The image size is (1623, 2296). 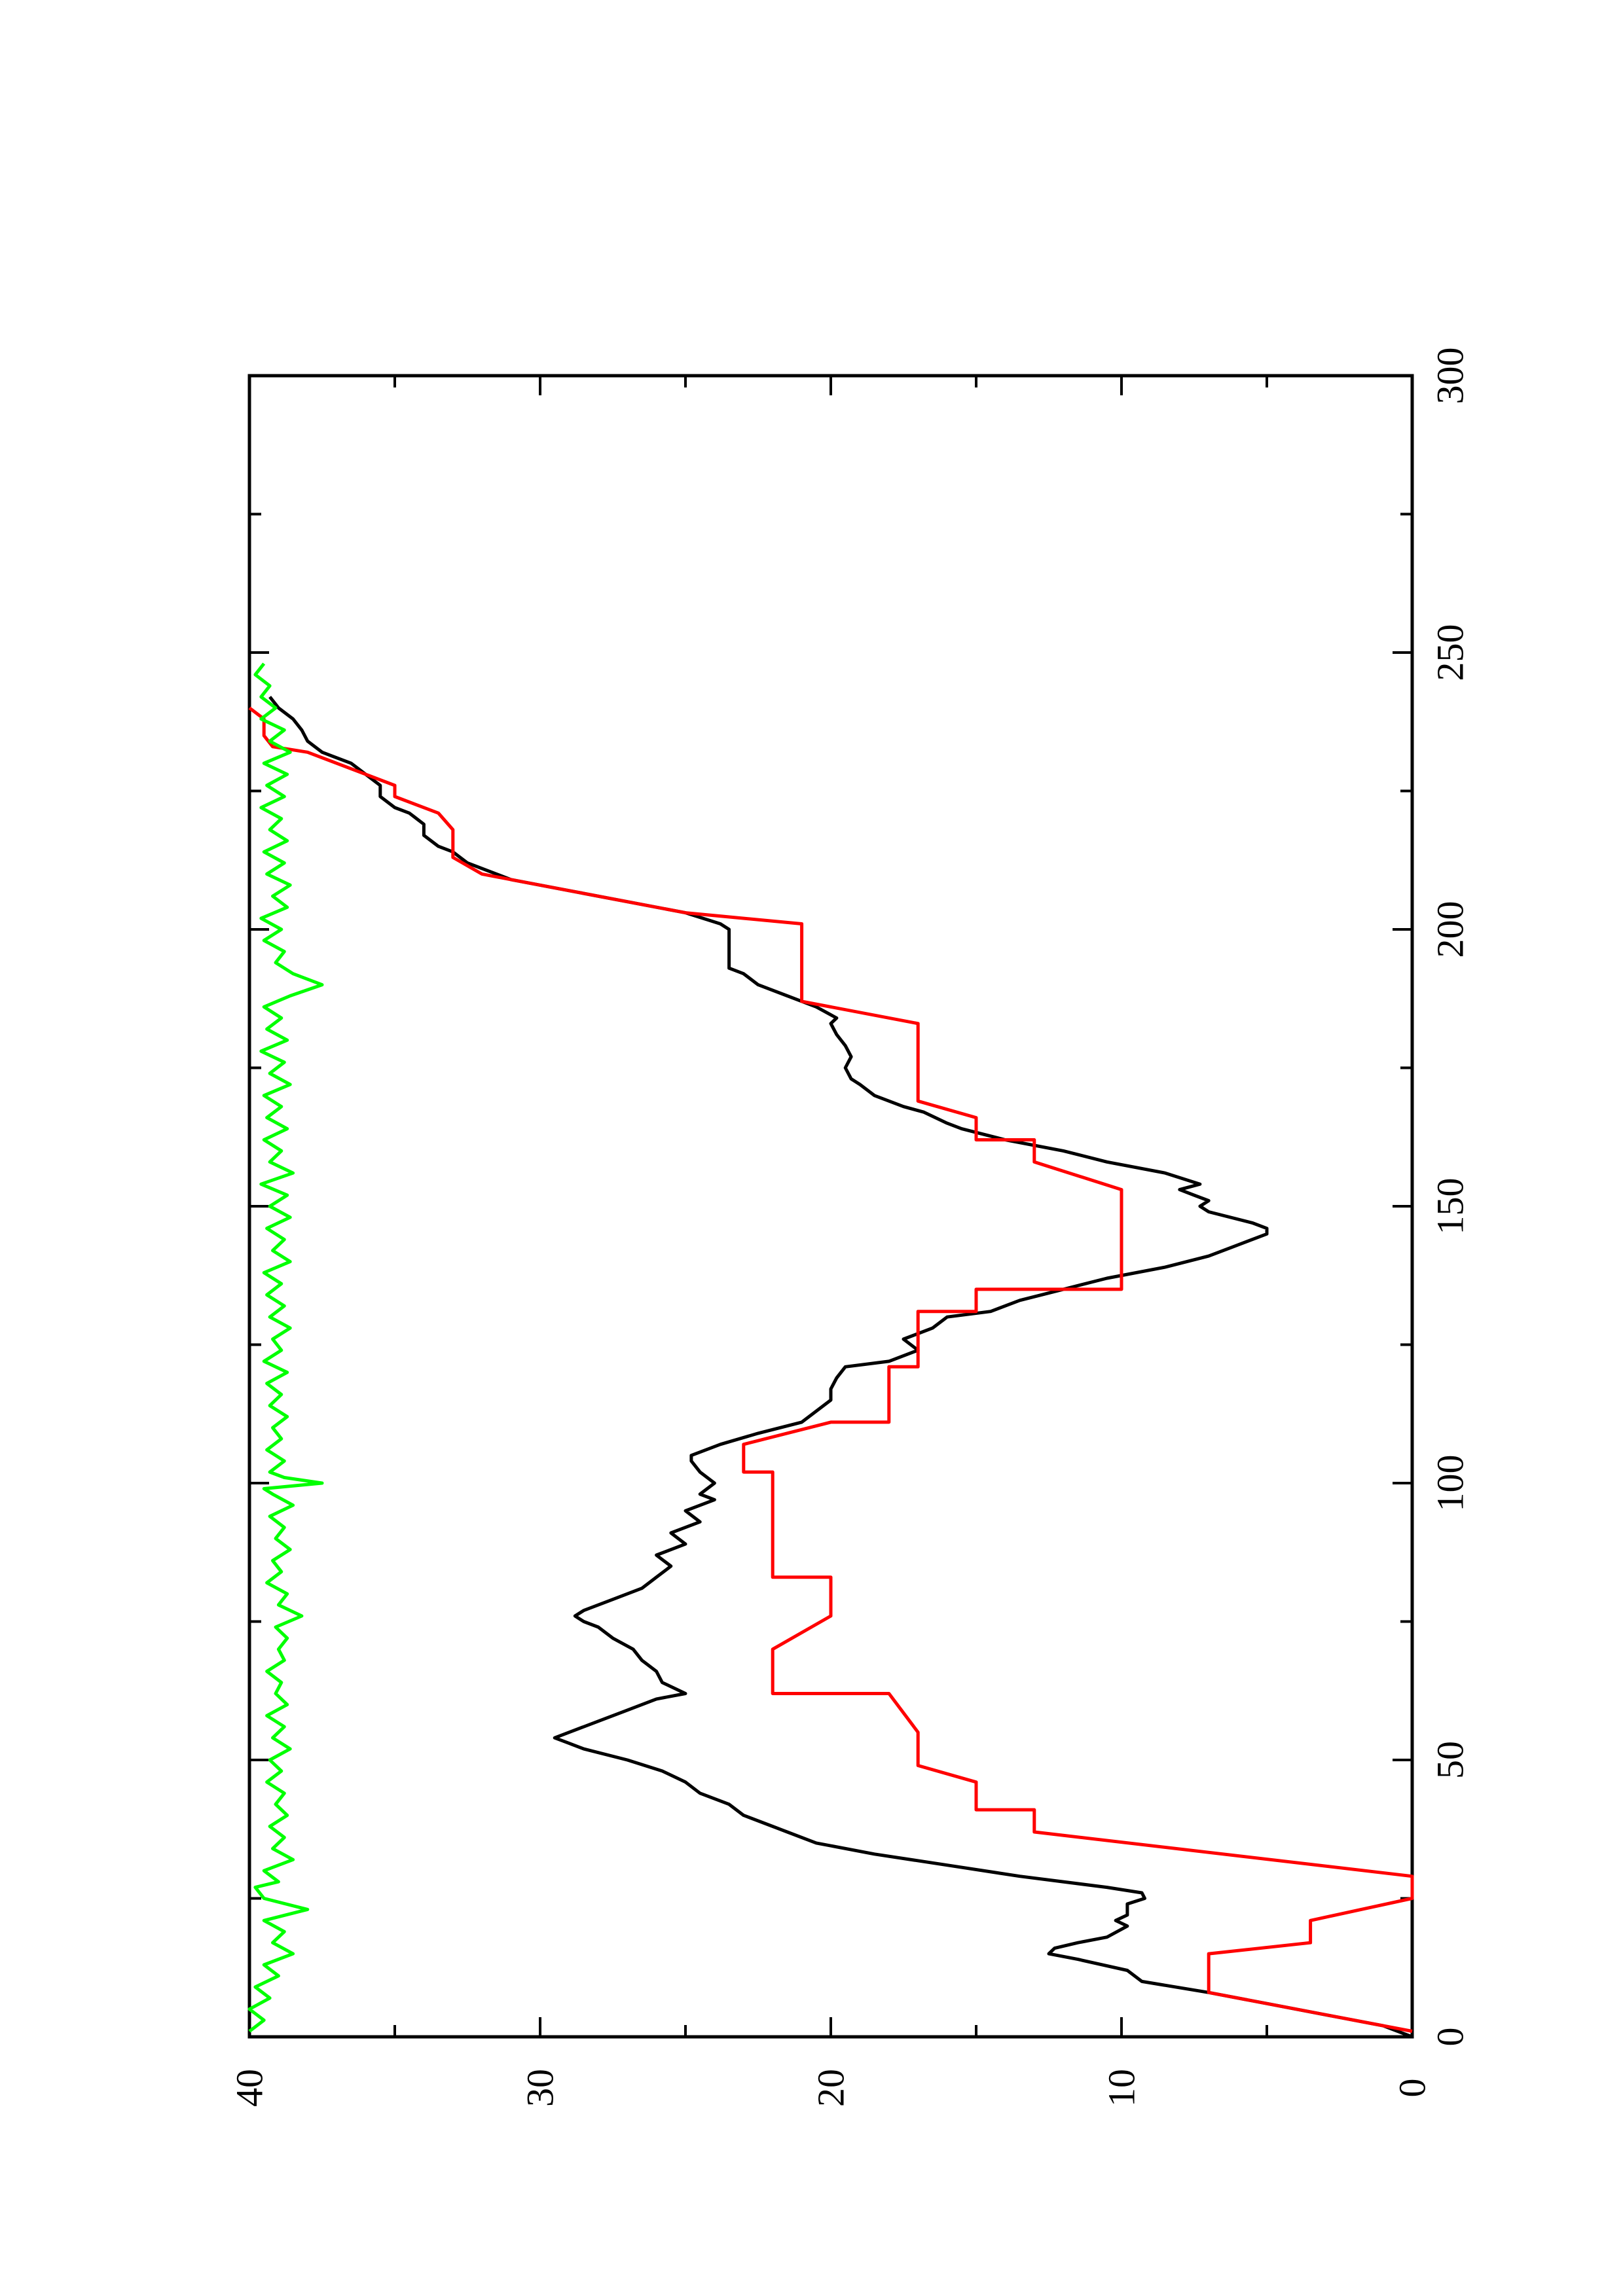 What do you see at coordinates (831, 2088) in the screenshot?
I see `y-tick-label: 20` at bounding box center [831, 2088].